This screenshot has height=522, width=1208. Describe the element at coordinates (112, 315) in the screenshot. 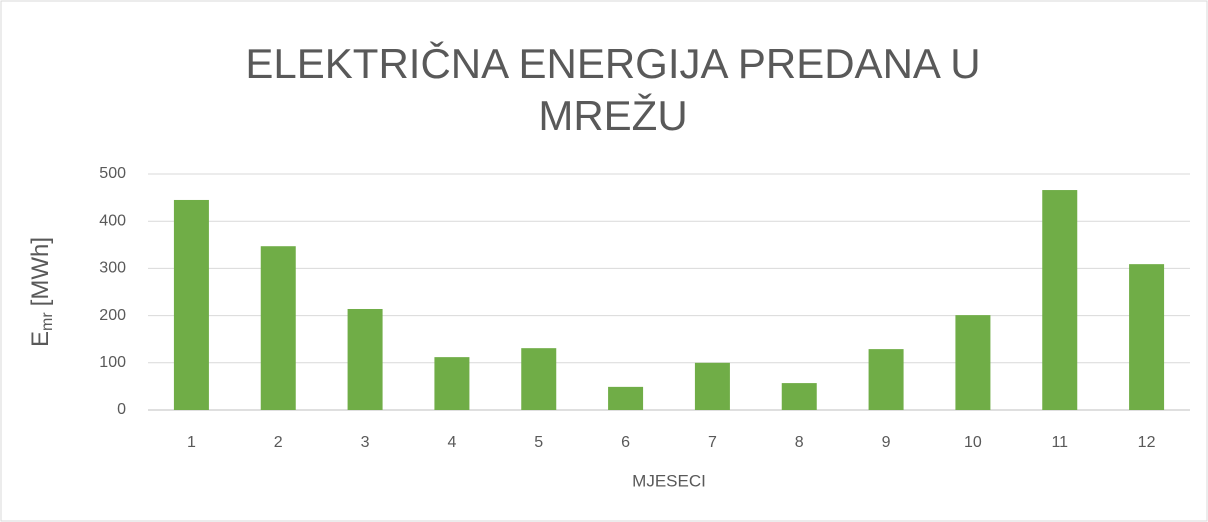

I see `y-tick-label: 200` at that location.